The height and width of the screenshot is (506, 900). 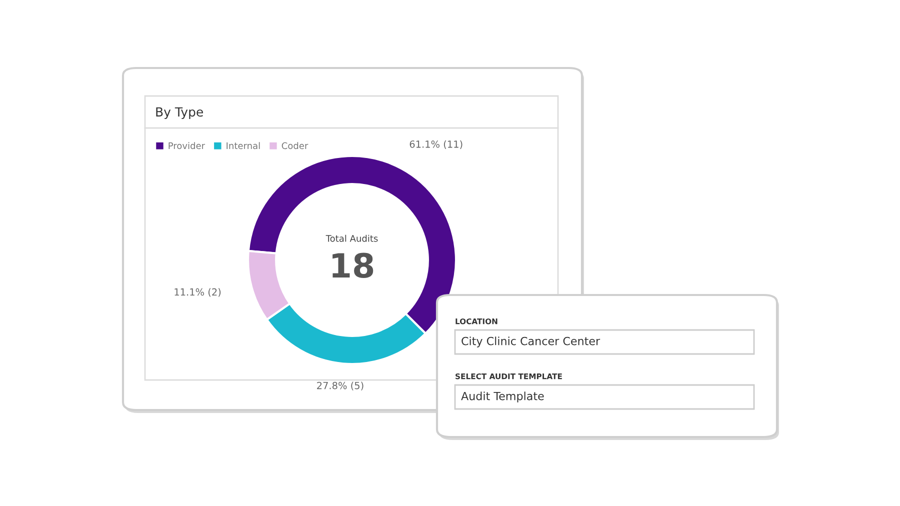 I want to click on legend-label: Internal, so click(x=243, y=146).